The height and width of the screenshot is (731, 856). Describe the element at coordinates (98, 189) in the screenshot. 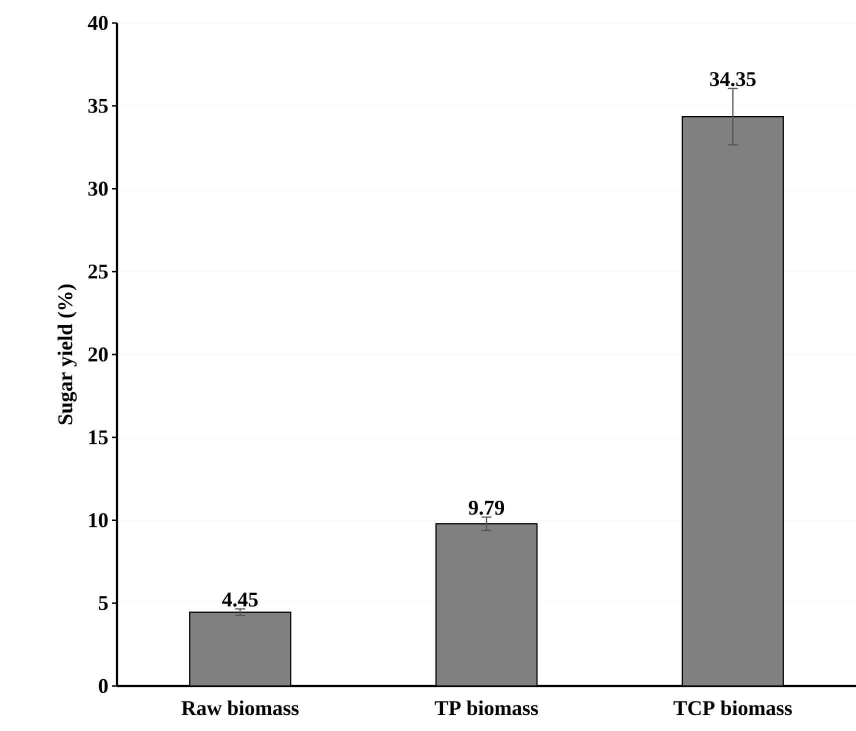

I see `y-tick-label: 30` at that location.